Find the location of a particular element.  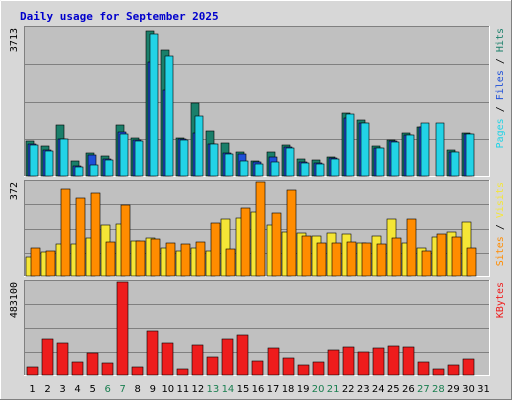

x-tick-label-day-12: 12 is located at coordinates (198, 389).